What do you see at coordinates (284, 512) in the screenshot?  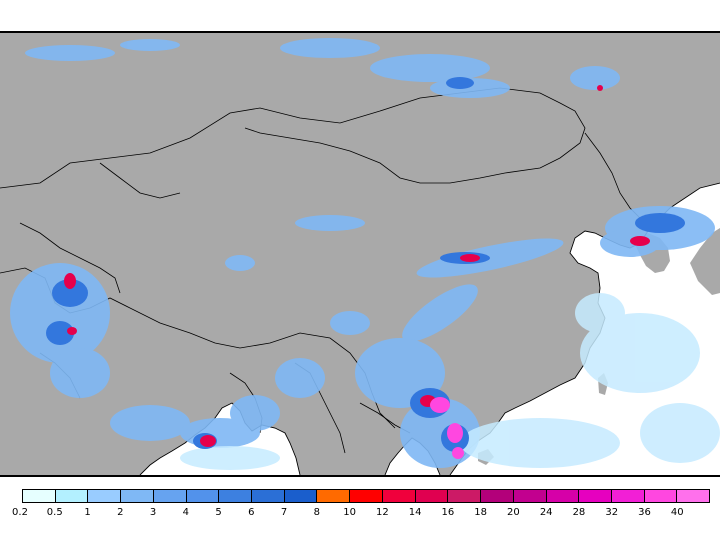 I see `legend-tick-label: 7` at bounding box center [284, 512].